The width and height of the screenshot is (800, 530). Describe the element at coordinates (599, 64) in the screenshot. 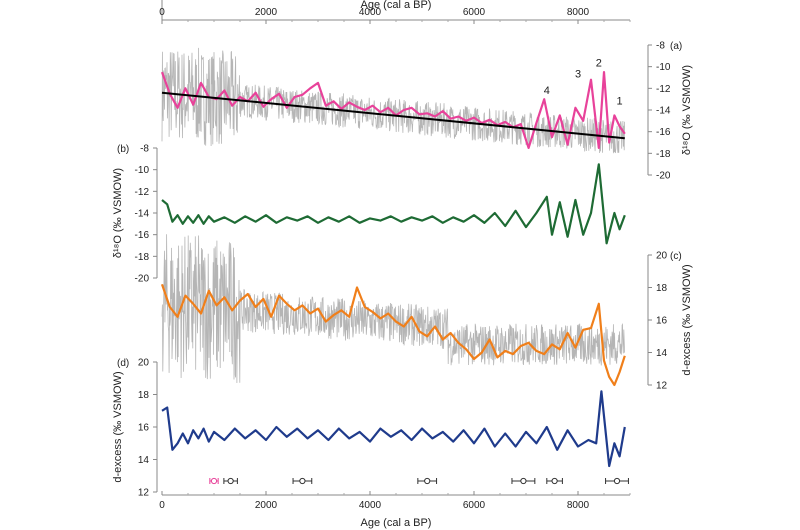

I see `event-label-2: 2` at that location.